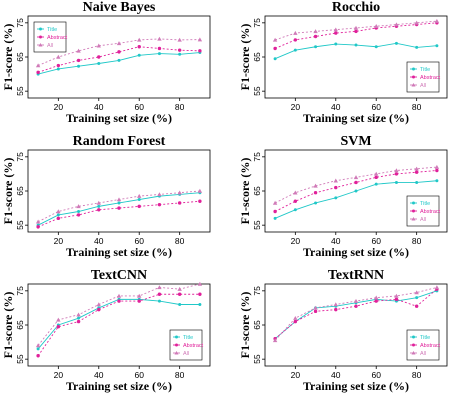 This screenshot has height=400, width=474. Describe the element at coordinates (413, 203) in the screenshot. I see `legend-marker-title` at that location.